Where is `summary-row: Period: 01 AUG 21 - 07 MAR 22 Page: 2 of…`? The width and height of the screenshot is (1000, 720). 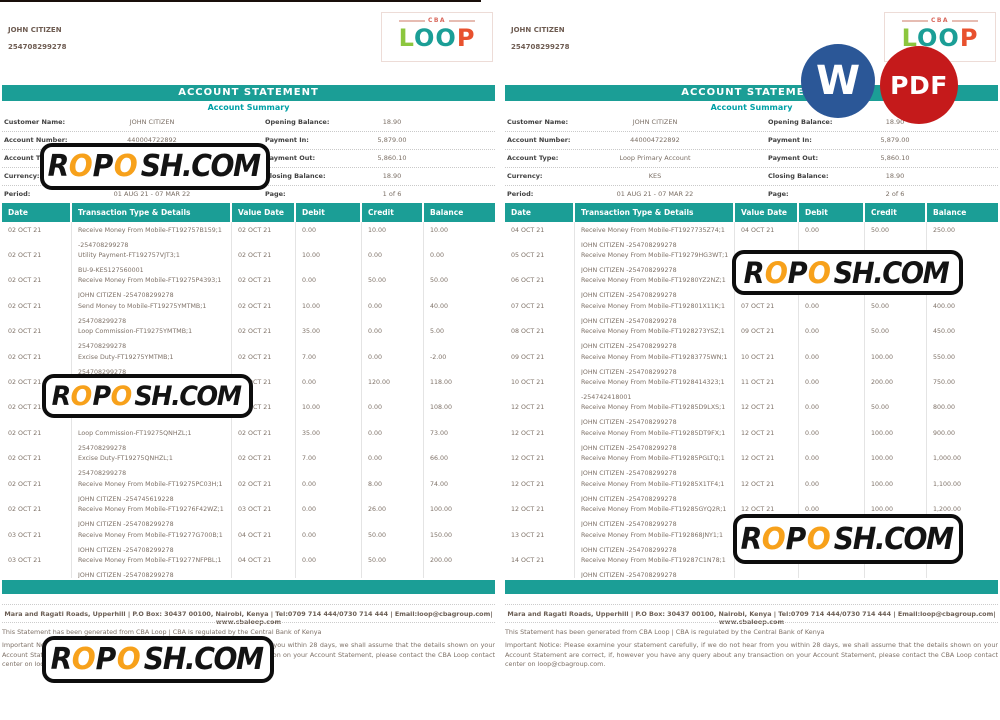 summary-row: Period: 01 AUG 21 - 07 MAR 22 Page: 2 of… is located at coordinates (751, 195).